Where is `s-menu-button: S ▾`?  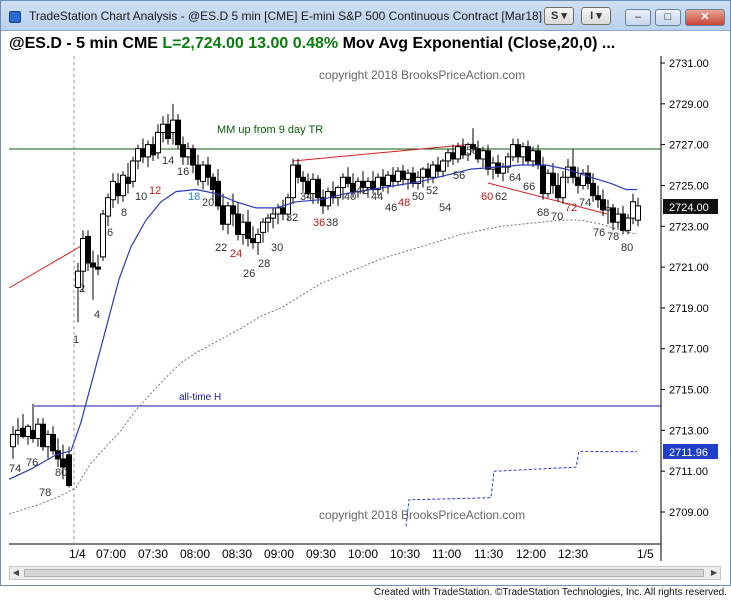 s-menu-button: S ▾ is located at coordinates (559, 16).